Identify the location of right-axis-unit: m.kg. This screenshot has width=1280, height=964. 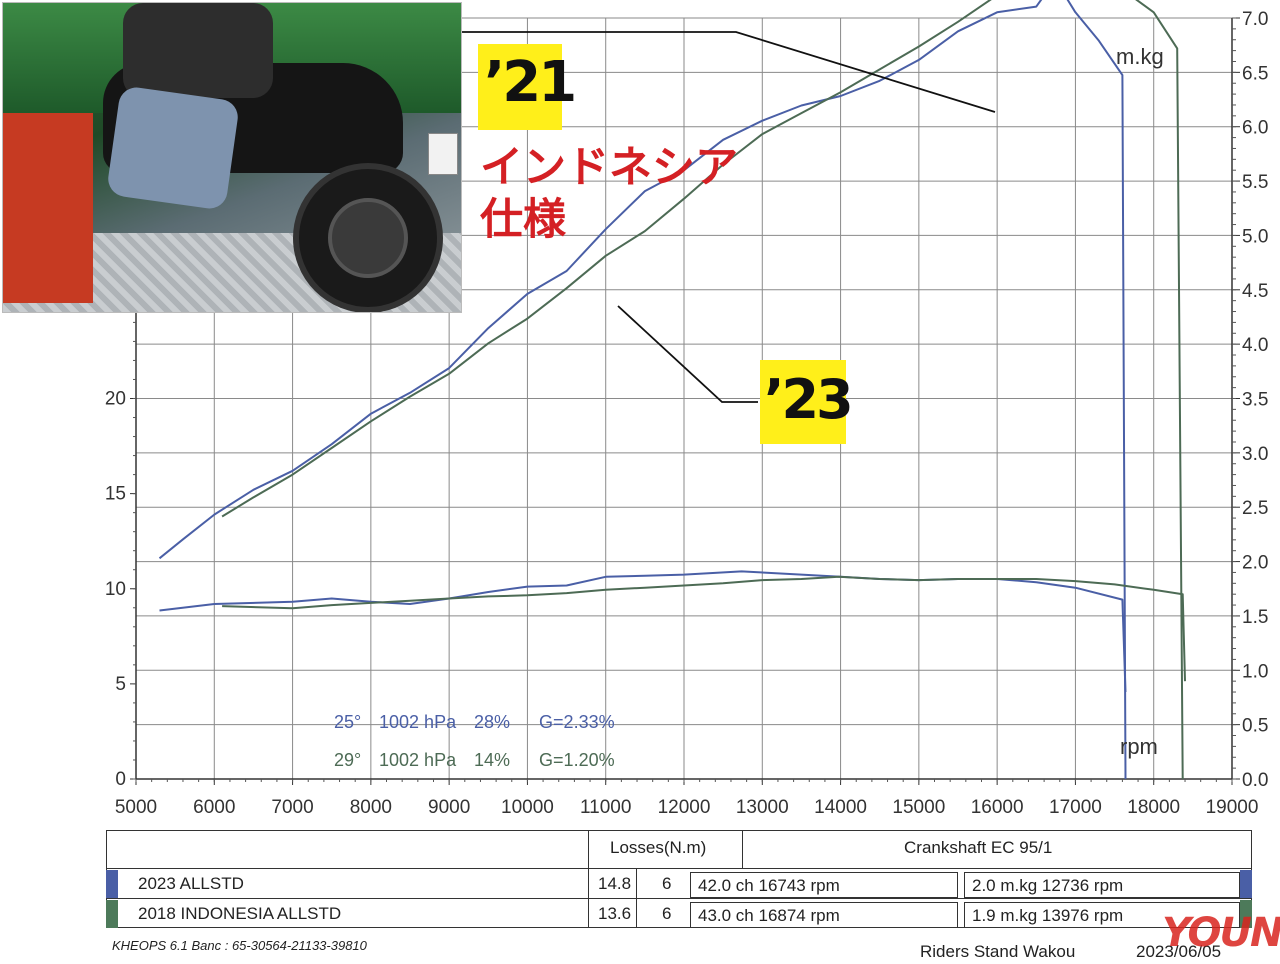
(1140, 56).